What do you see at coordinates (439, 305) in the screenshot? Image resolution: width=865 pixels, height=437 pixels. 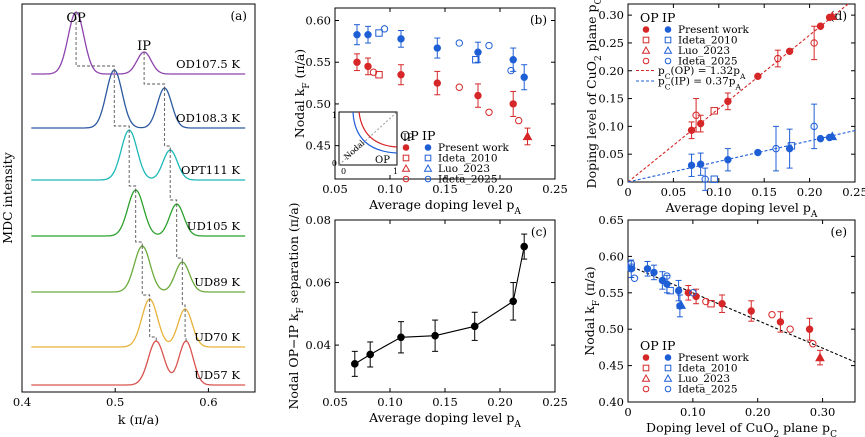 I see `separation-line` at bounding box center [439, 305].